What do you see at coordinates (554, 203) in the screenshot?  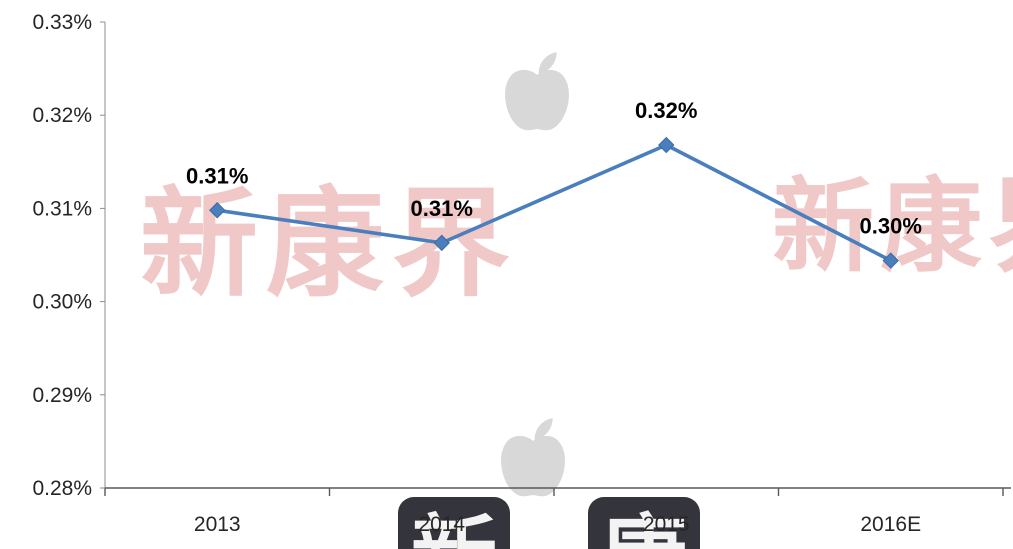 I see `line-segment` at bounding box center [554, 203].